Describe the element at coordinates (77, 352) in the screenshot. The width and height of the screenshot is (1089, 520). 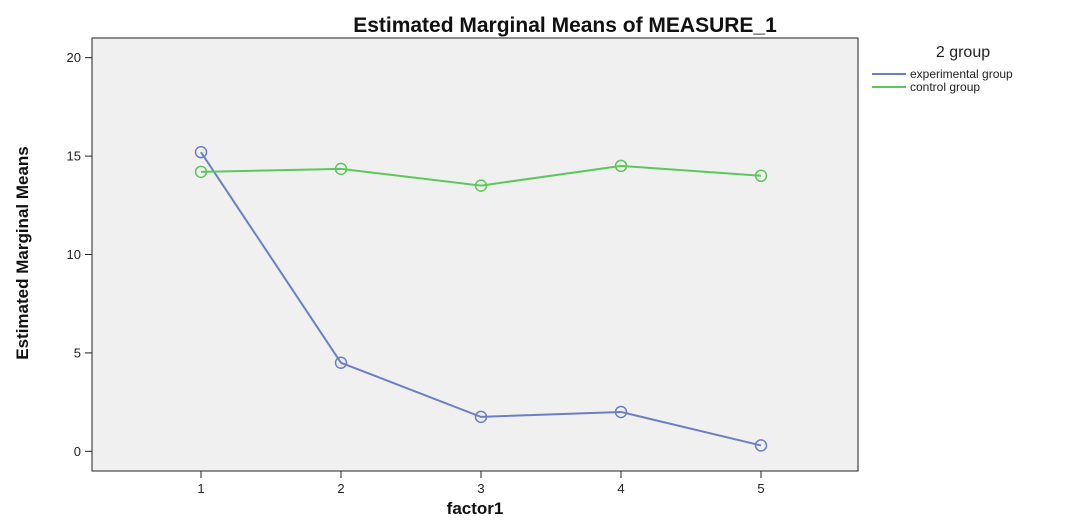
I see `y-tick-label: 5` at that location.